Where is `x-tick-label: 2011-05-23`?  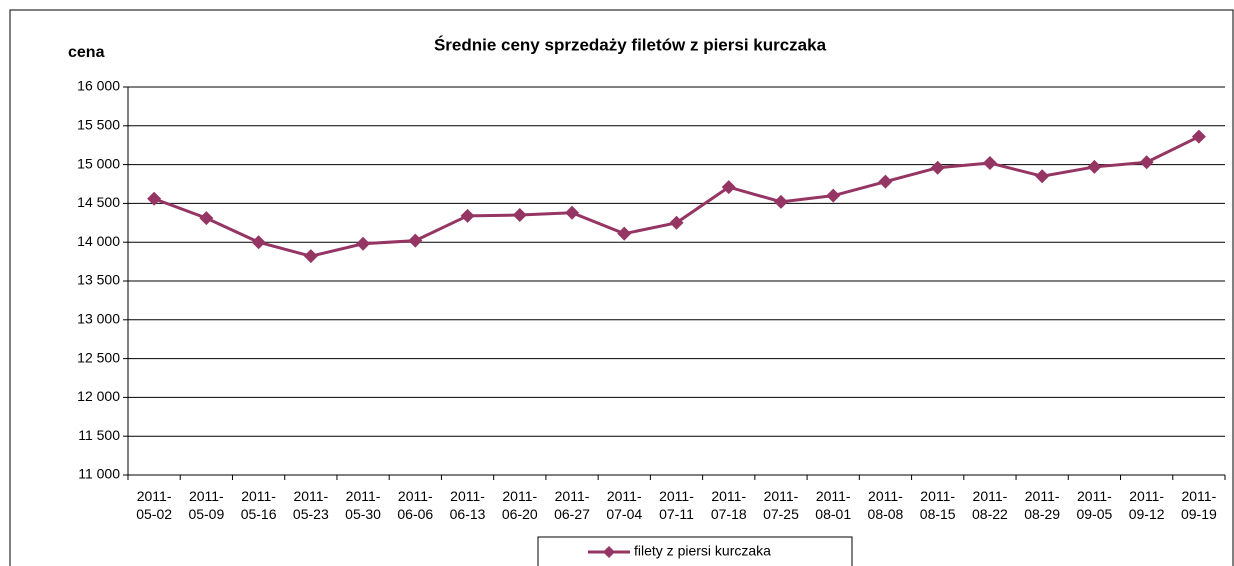
x-tick-label: 2011-05-23 is located at coordinates (310, 505).